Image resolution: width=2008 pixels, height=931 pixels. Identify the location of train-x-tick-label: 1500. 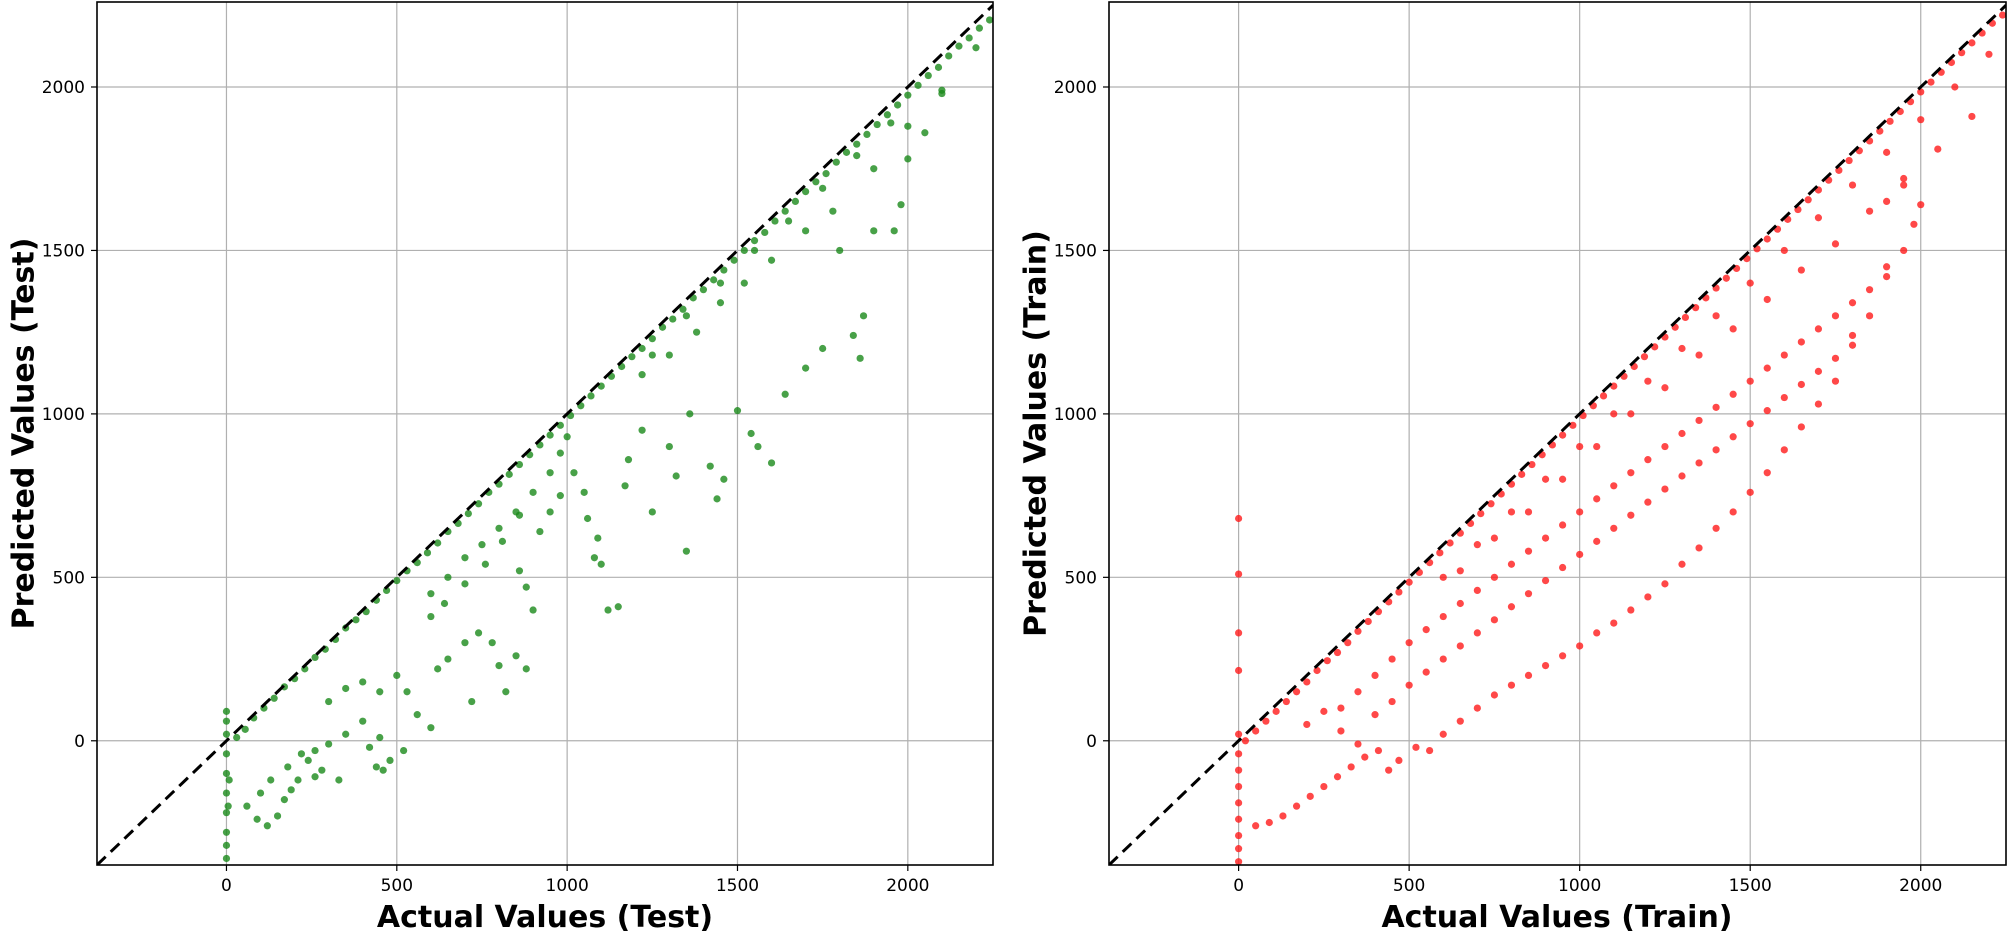
(1750, 886).